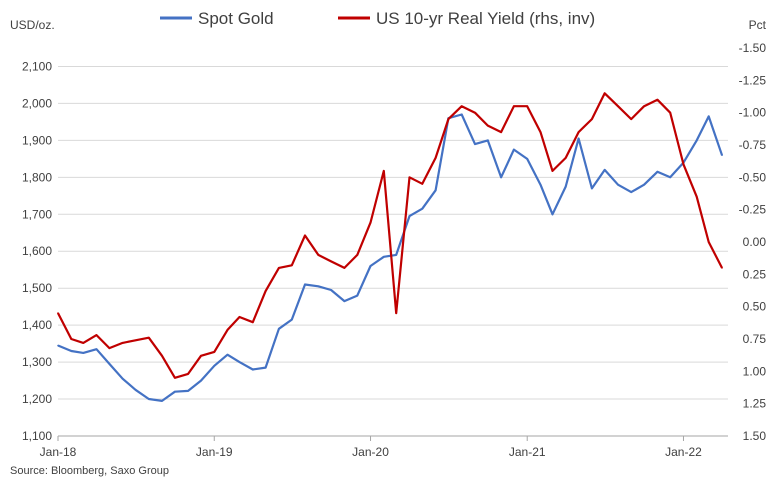 The height and width of the screenshot is (482, 779). I want to click on right-tick-label: -0.75, so click(753, 145).